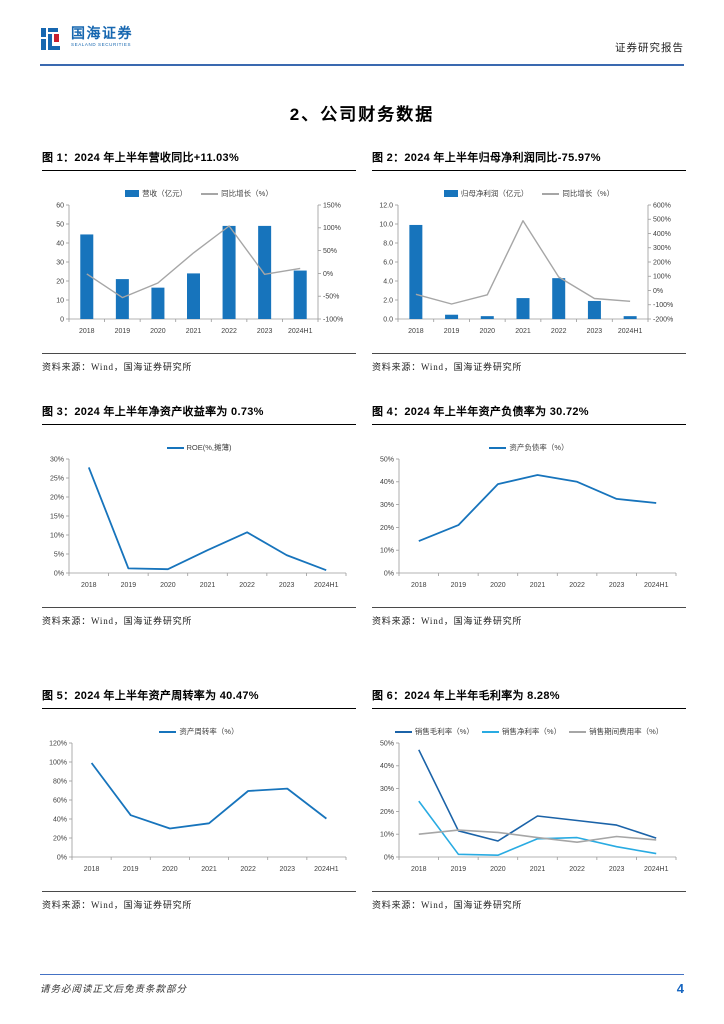  I want to click on figure-2-title: 图 2：2024 年上半年归母净利润同比-75.97%, so click(529, 160).